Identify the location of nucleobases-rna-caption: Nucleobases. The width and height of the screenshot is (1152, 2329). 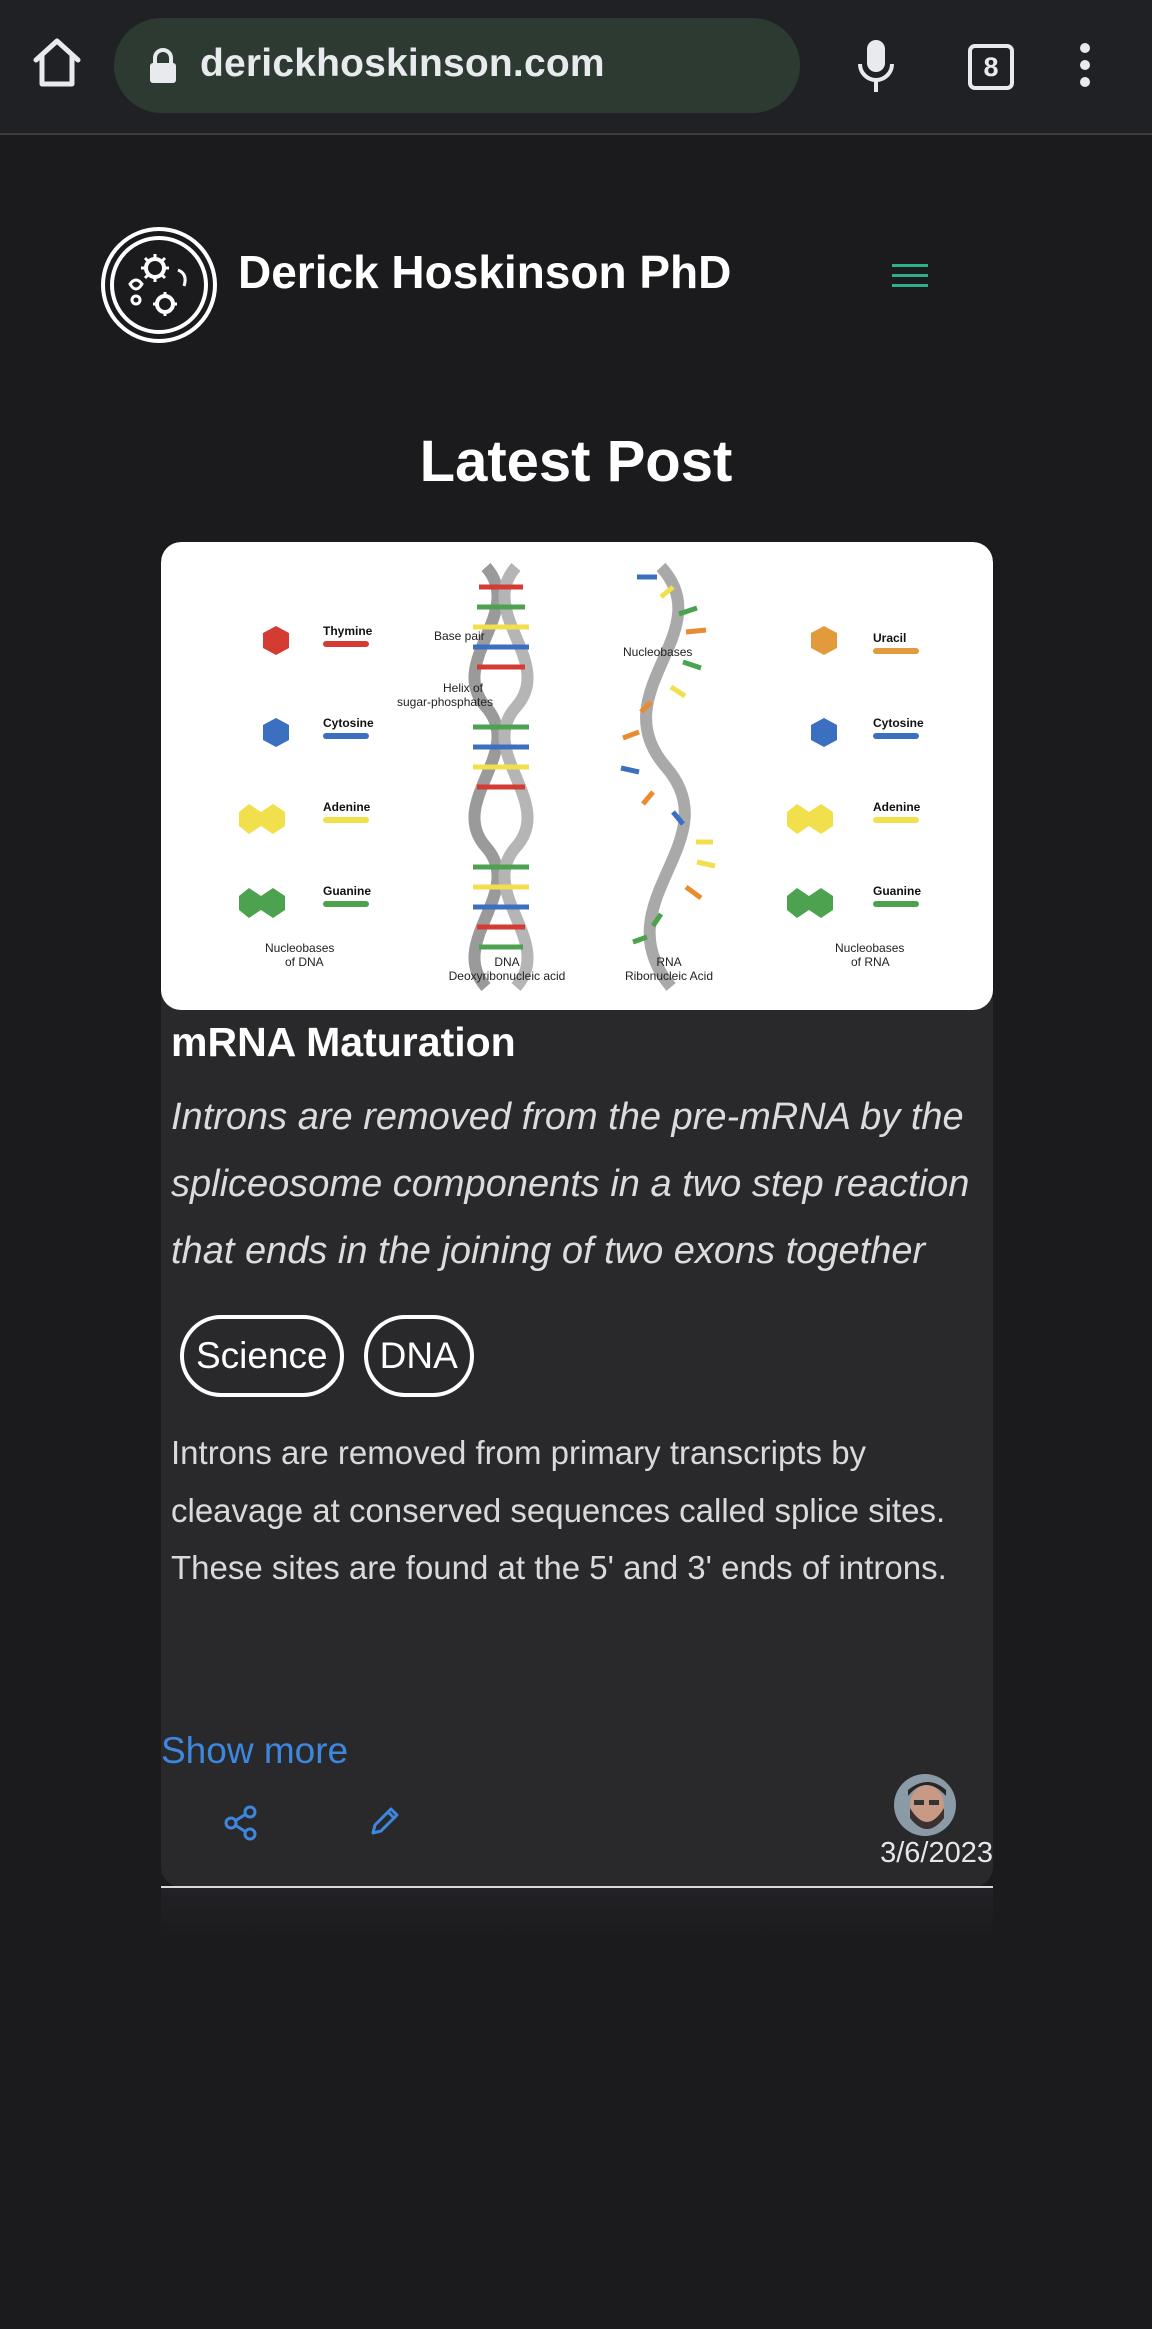
(869, 948).